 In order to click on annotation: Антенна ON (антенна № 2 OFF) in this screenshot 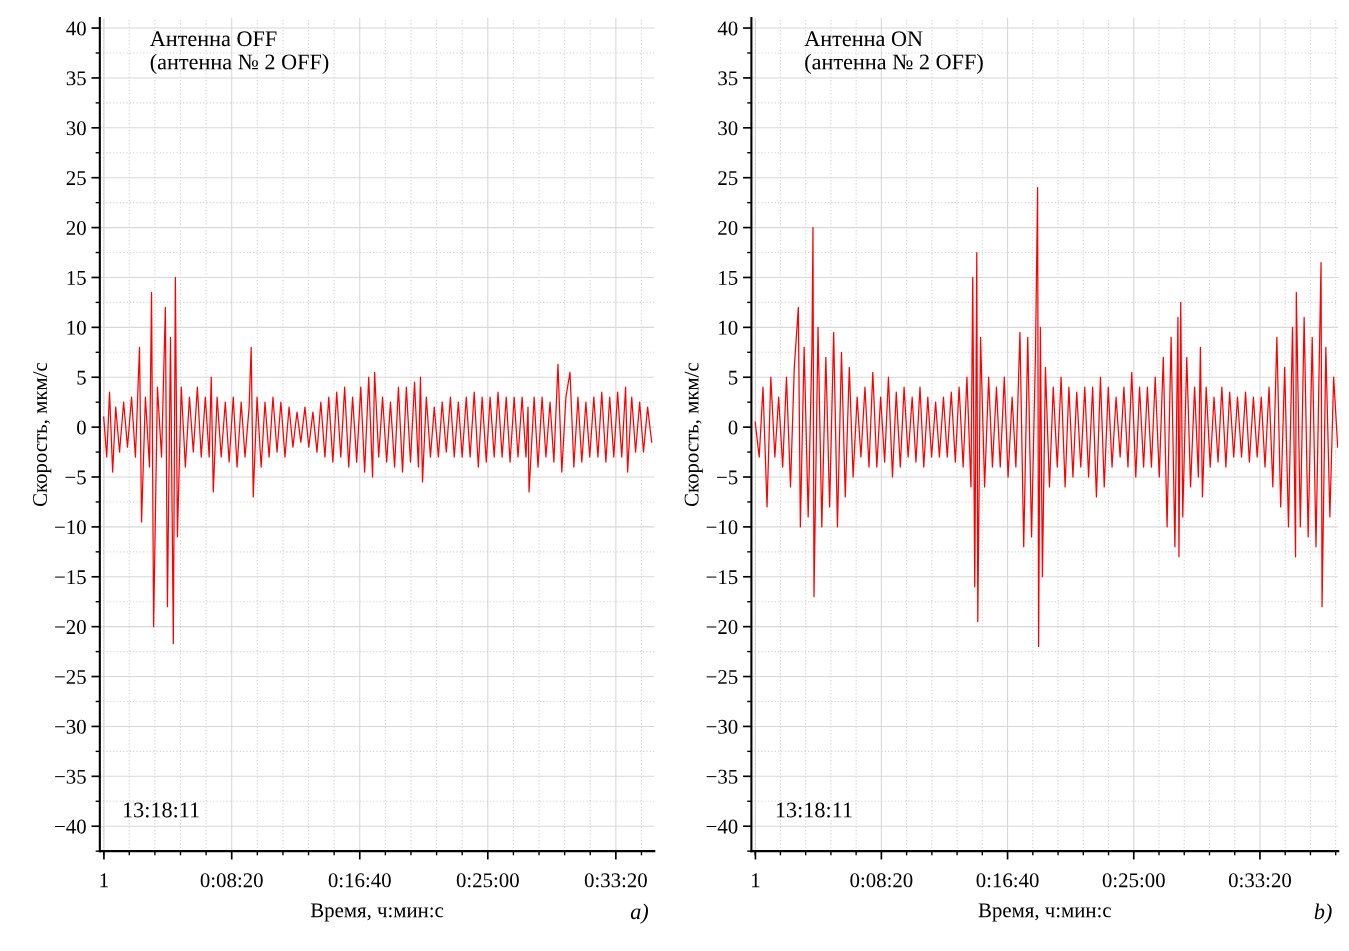, I will do `click(893, 52)`.